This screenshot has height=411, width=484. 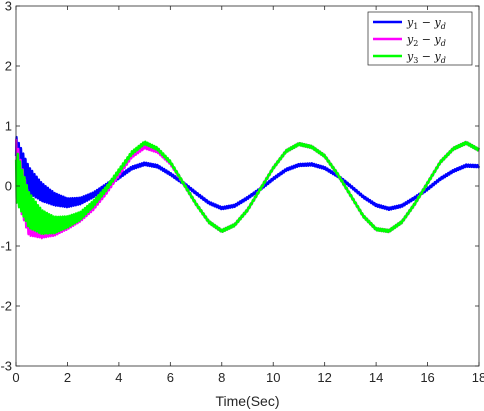 What do you see at coordinates (8, 7) in the screenshot?
I see `y-tick-label: 3` at bounding box center [8, 7].